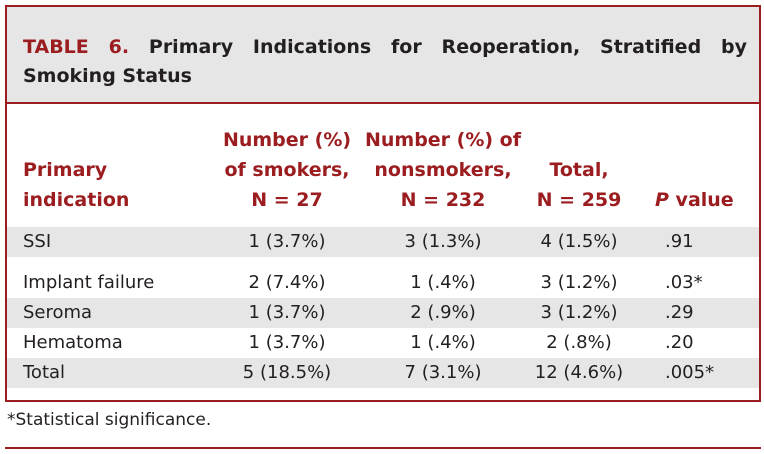 This screenshot has height=454, width=764. What do you see at coordinates (383, 448) in the screenshot?
I see `footnote-rule` at bounding box center [383, 448].